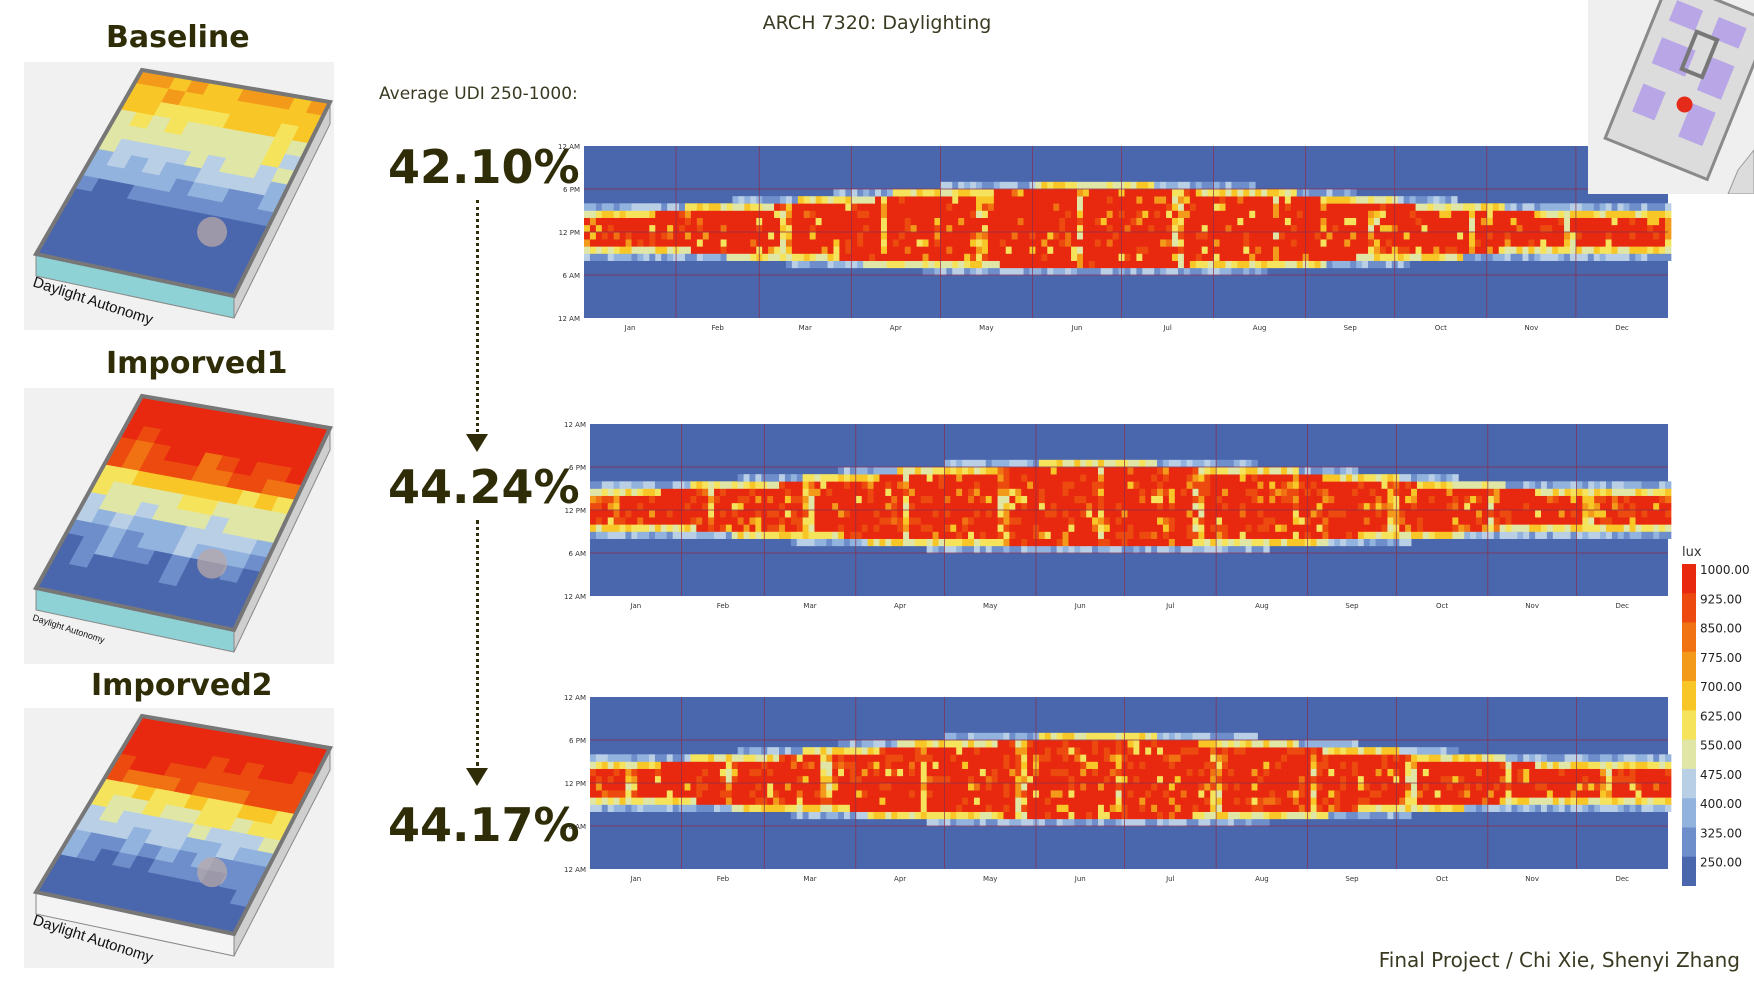 Image resolution: width=1754 pixels, height=986 pixels. I want to click on x-tick-label: Aug, so click(1260, 328).